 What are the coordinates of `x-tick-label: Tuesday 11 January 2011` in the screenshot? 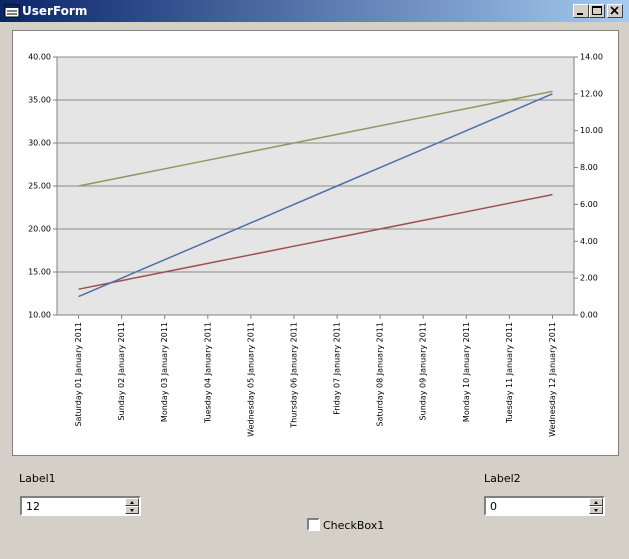 It's located at (509, 373).